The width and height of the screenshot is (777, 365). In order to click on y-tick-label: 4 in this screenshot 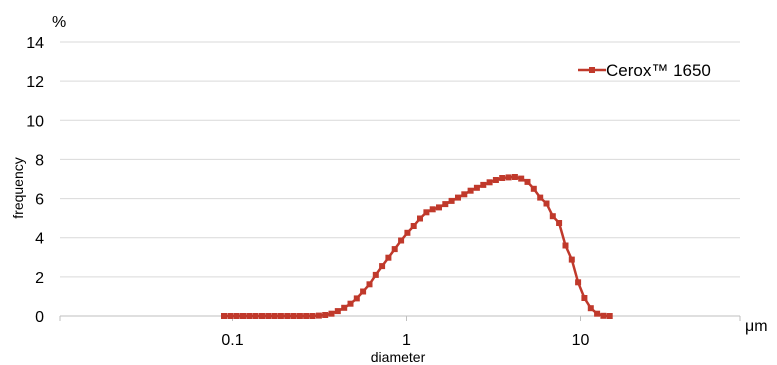, I will do `click(39, 239)`.